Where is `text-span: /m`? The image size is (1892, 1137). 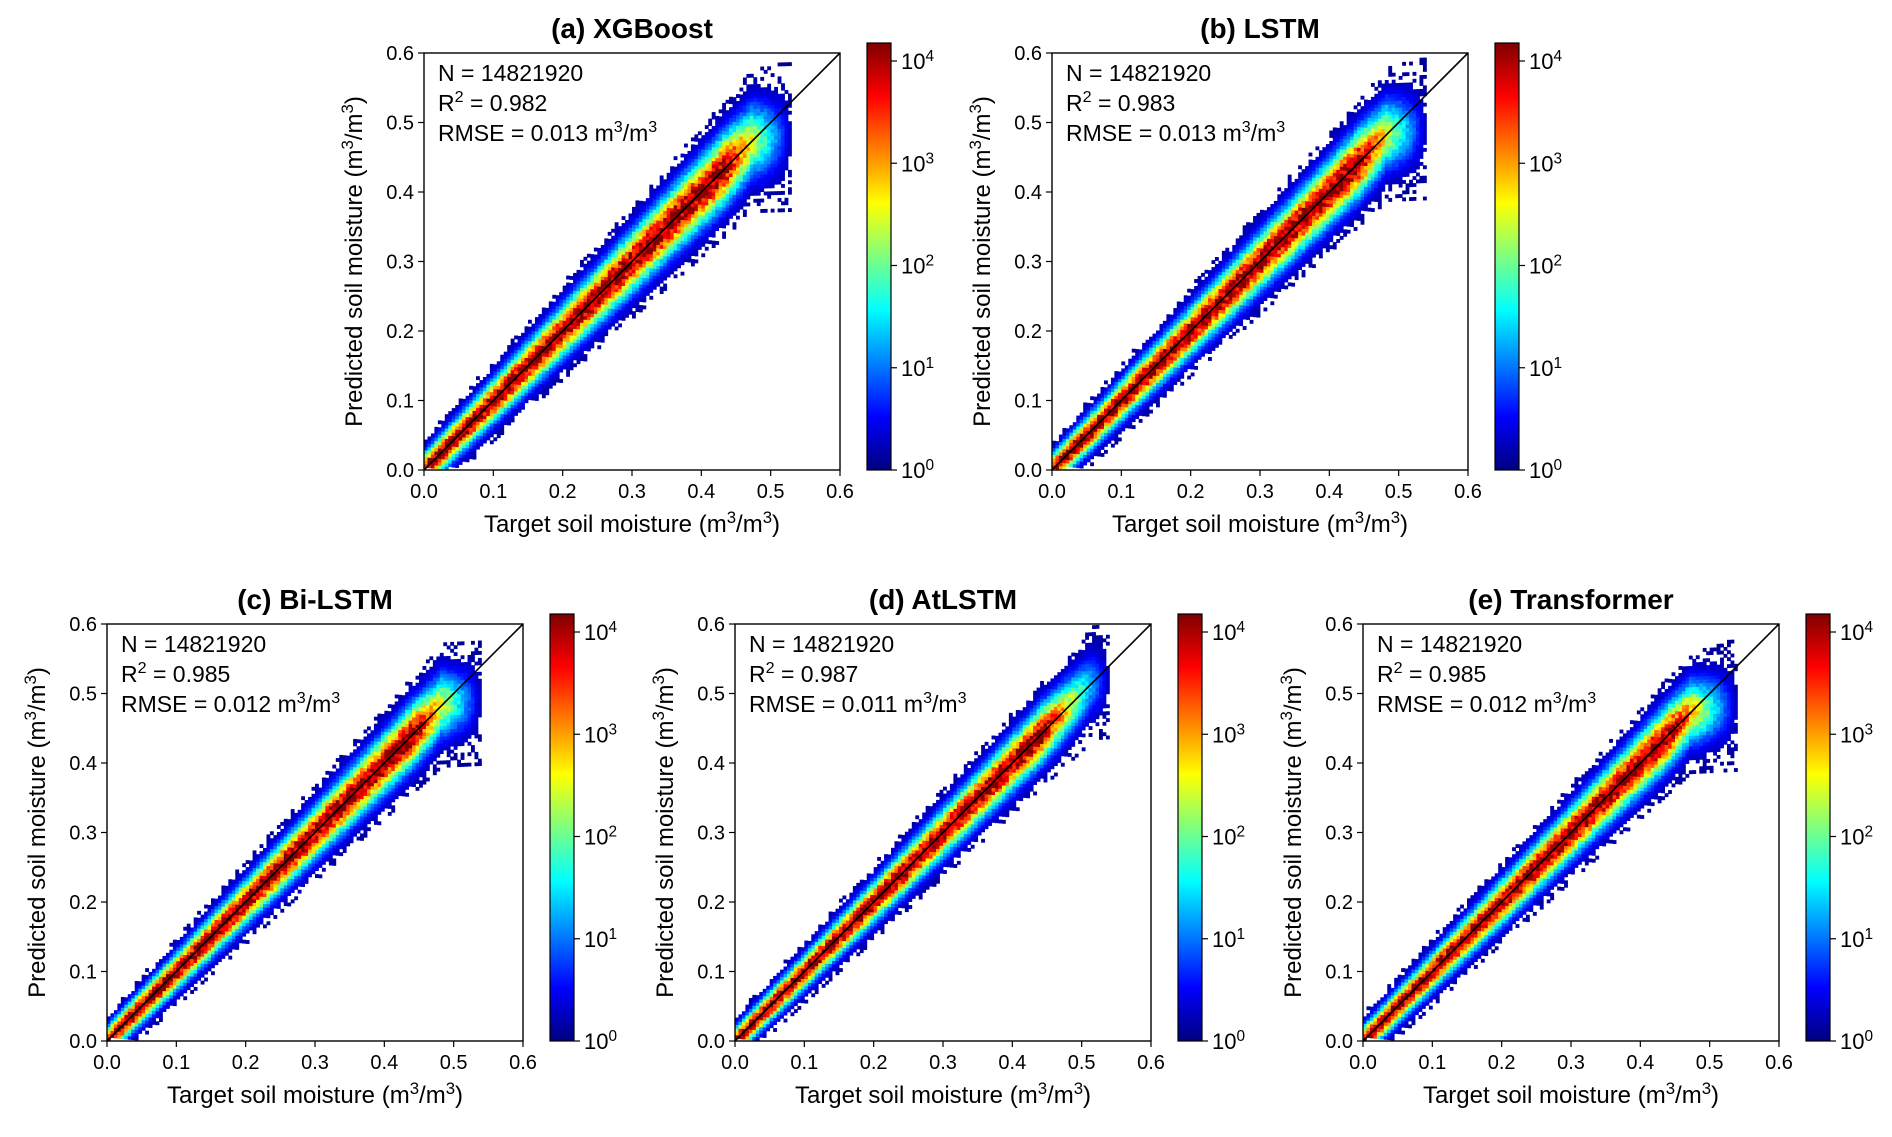 text-span: /m is located at coordinates (749, 524).